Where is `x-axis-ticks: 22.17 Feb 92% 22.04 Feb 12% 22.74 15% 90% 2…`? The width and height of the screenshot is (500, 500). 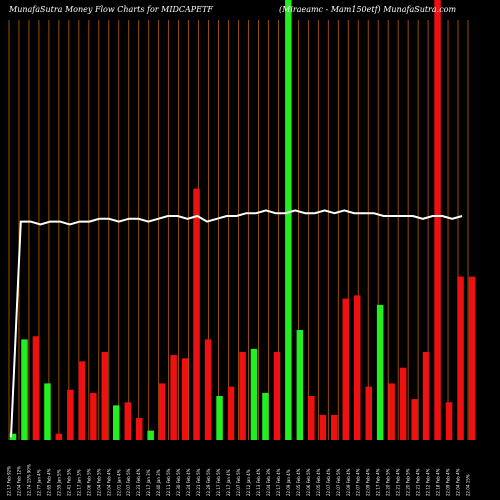
x-axis-ticks: 22.17 Feb 92% 22.04 Feb 12% 22.74 15% 90% 2… is located at coordinates (239, 480).